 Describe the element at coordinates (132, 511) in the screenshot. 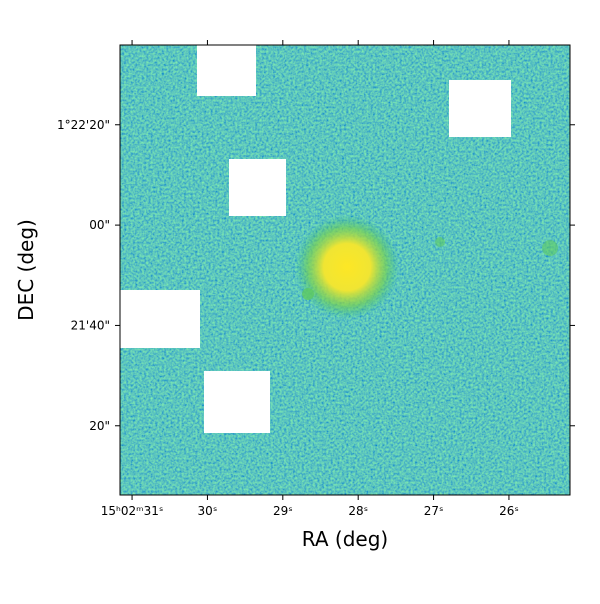

I see `x-tick-label: 15ʰ02ᵐ31ˢ` at that location.